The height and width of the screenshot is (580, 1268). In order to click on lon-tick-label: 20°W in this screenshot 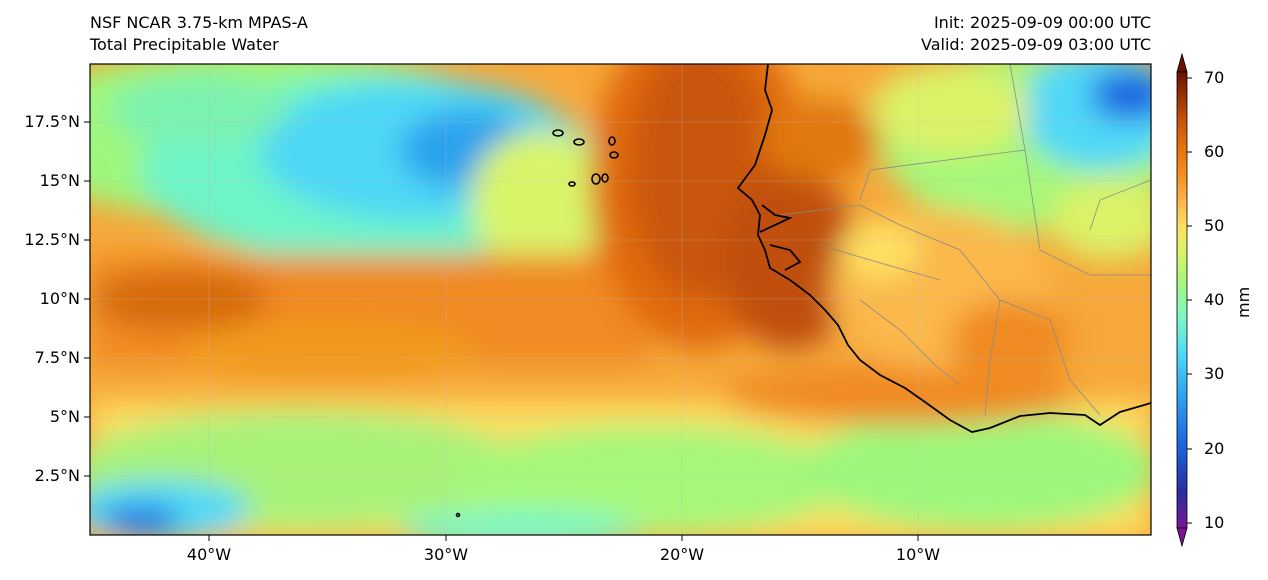, I will do `click(682, 554)`.